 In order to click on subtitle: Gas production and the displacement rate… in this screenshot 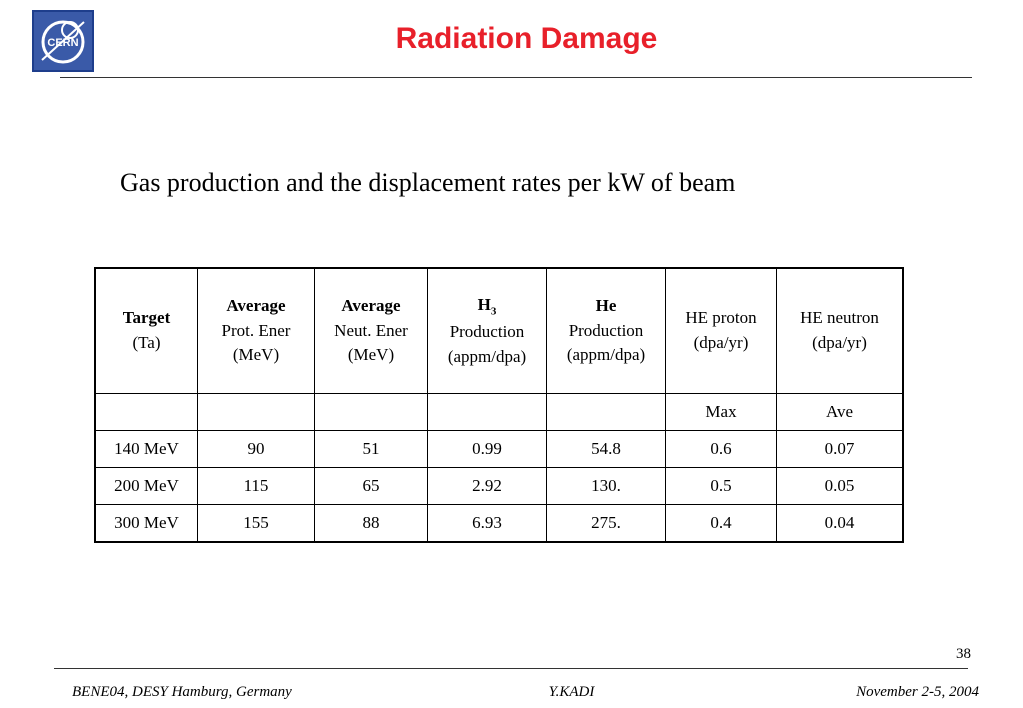, I will do `click(428, 182)`.